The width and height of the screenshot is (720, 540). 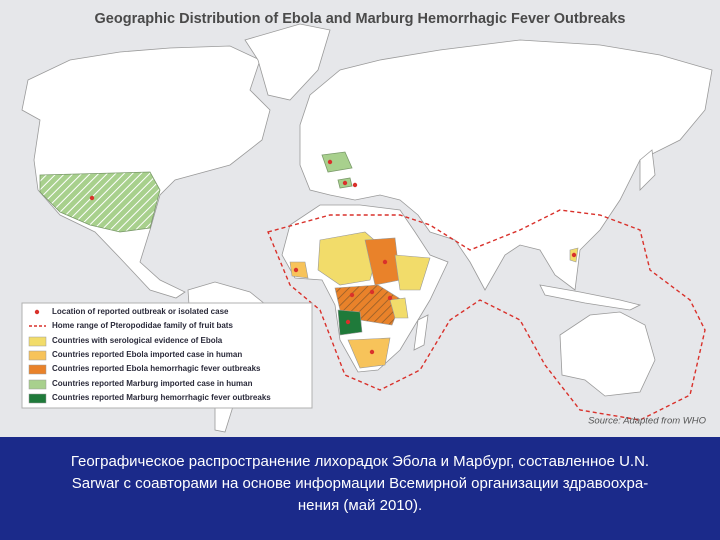 What do you see at coordinates (287, 62) in the screenshot?
I see `greenland` at bounding box center [287, 62].